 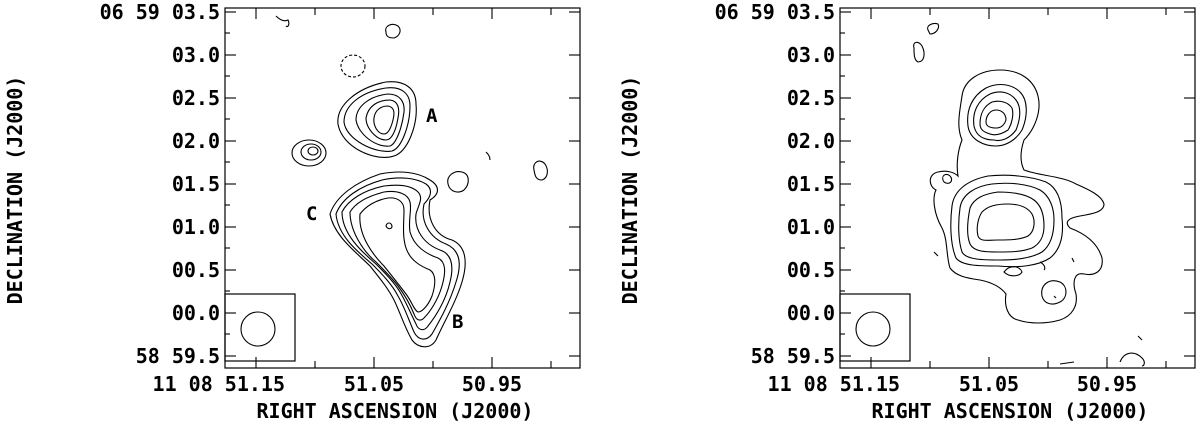 I want to click on left-xtick-2: 50.95, so click(x=492, y=384).